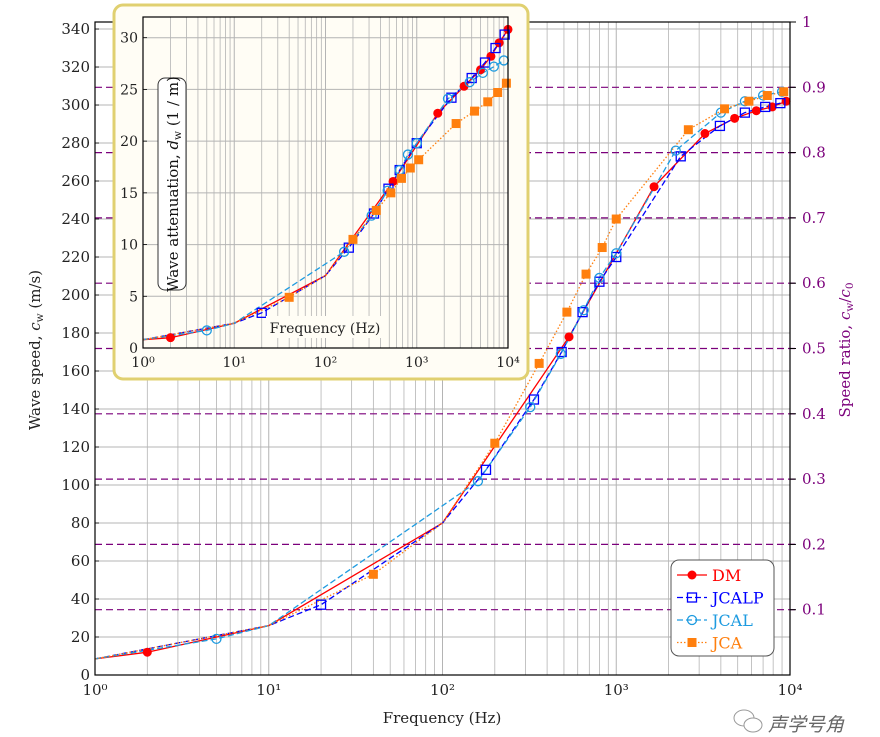 The width and height of the screenshot is (880, 737). Describe the element at coordinates (726, 575) in the screenshot. I see `legend-label-dm: DM` at that location.